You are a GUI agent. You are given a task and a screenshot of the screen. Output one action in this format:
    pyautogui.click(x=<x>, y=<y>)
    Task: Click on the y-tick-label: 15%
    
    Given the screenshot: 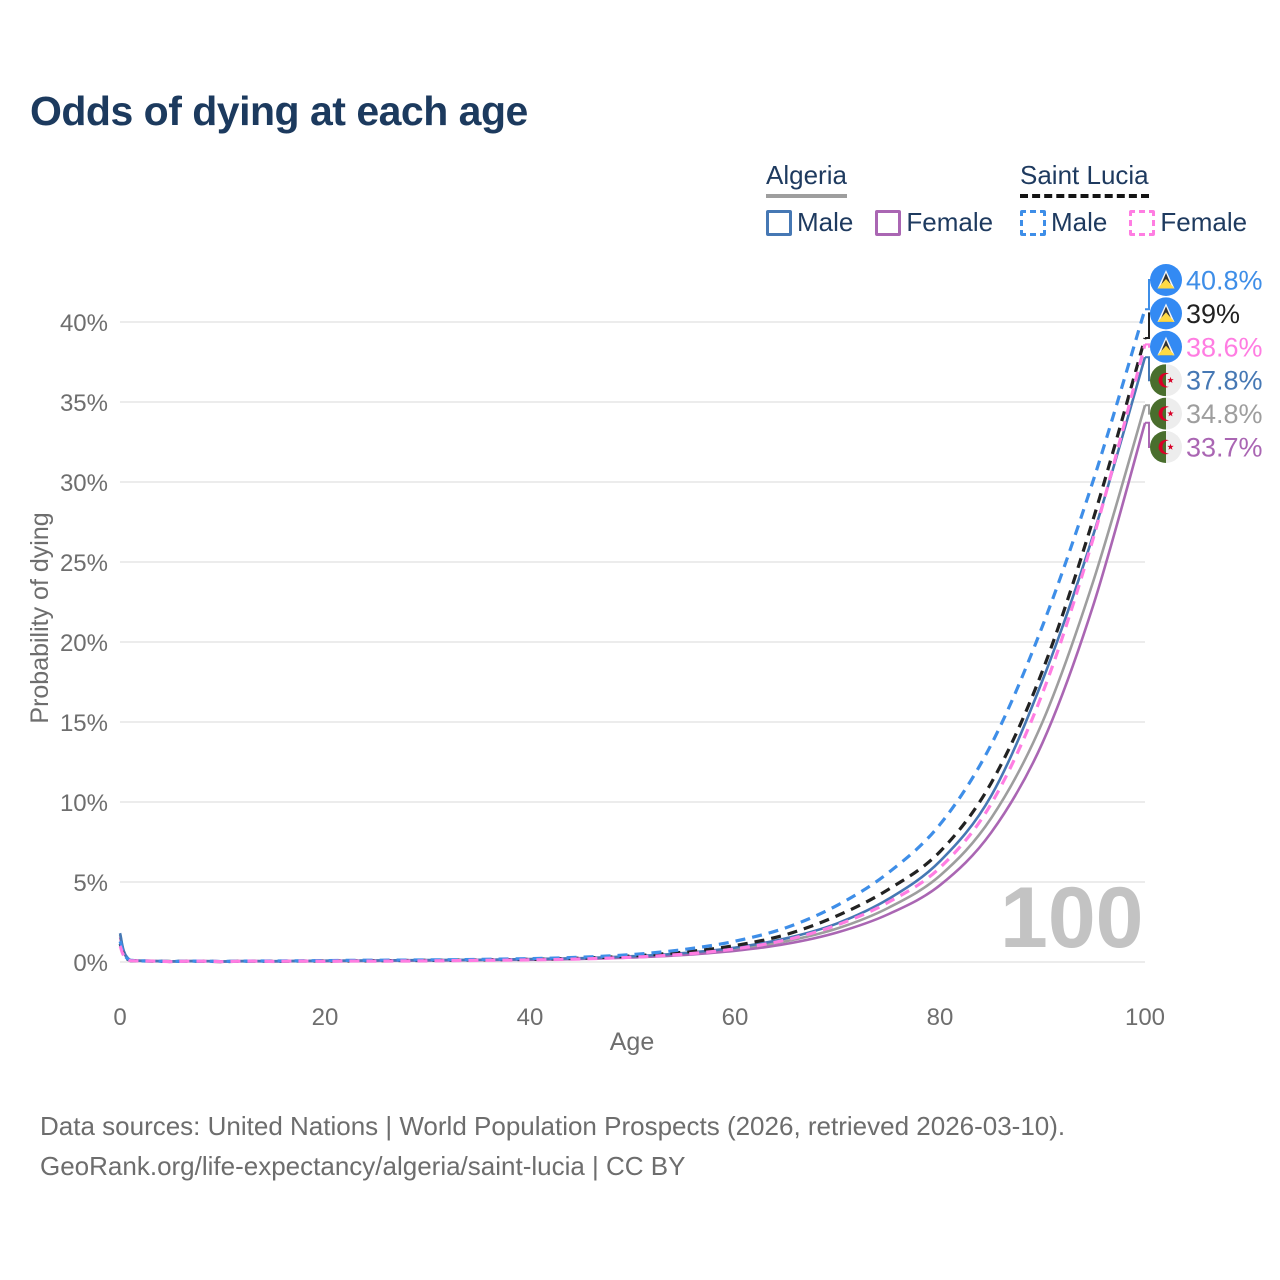 What is the action you would take?
    pyautogui.click(x=84, y=723)
    